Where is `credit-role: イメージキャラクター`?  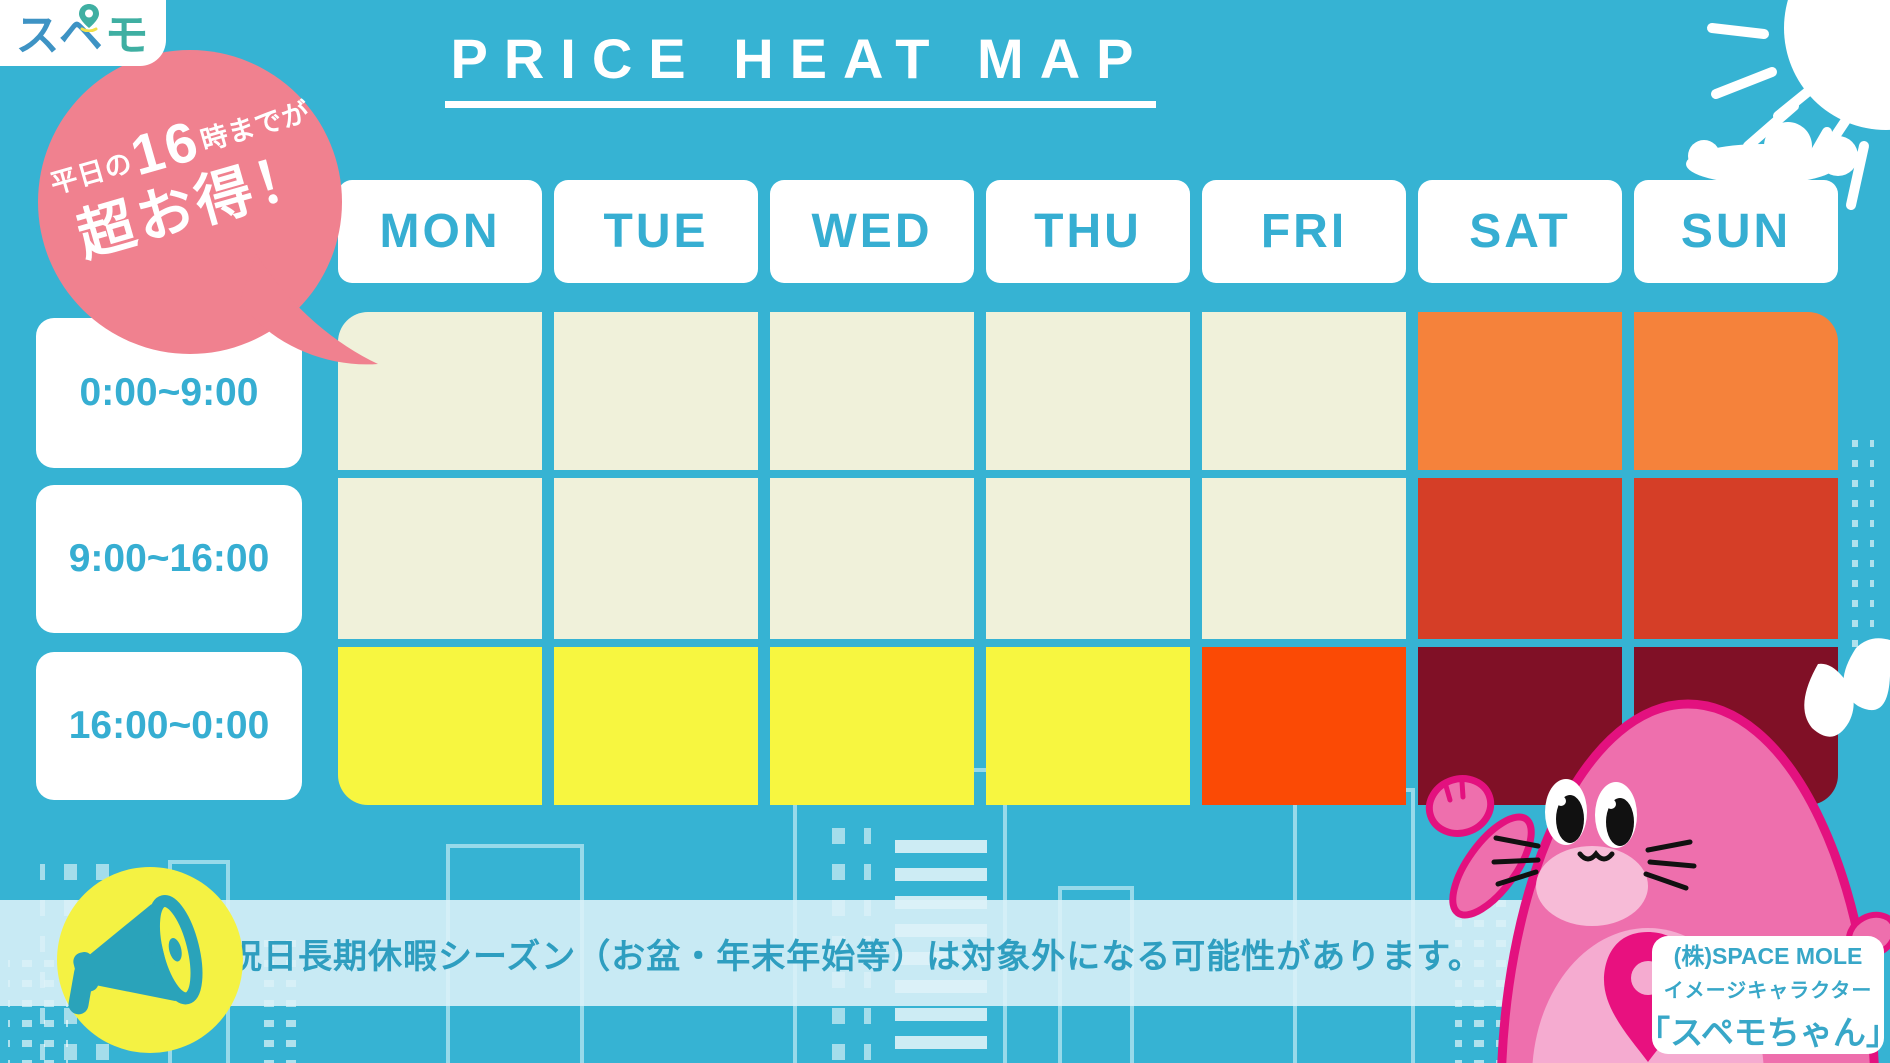 credit-role: イメージキャラクター is located at coordinates (1768, 990).